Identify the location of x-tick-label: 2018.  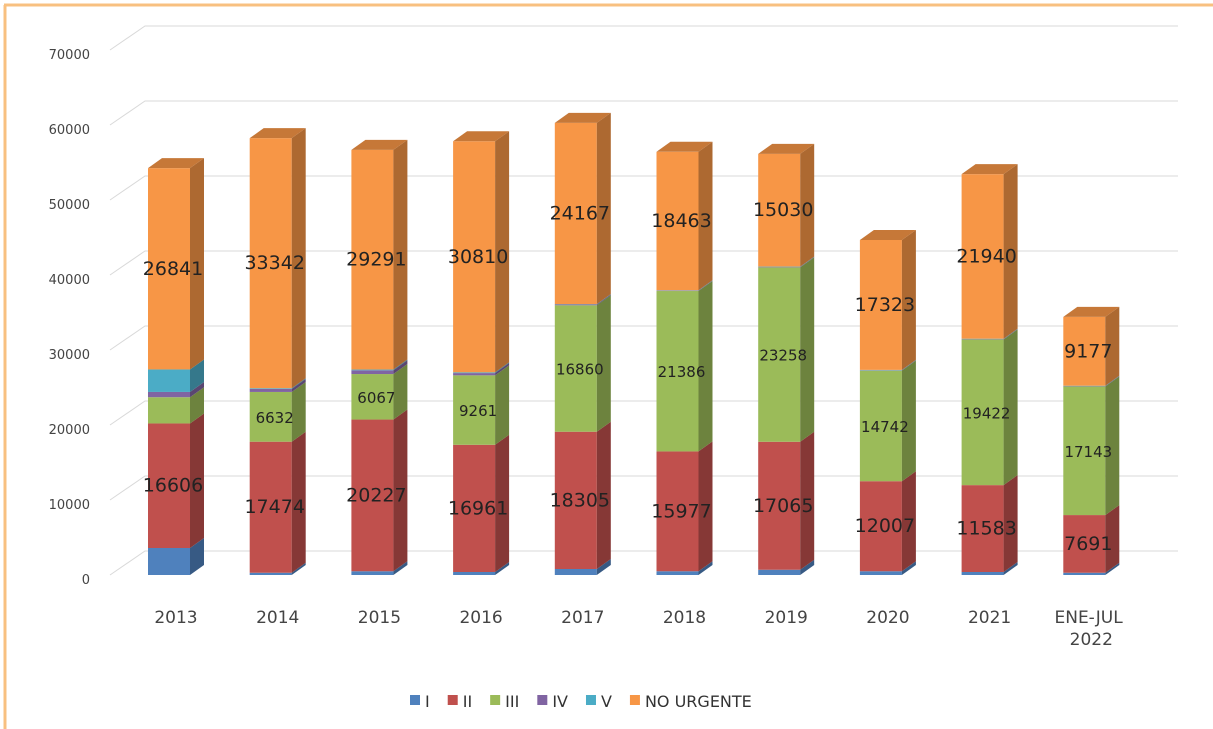
(684, 618).